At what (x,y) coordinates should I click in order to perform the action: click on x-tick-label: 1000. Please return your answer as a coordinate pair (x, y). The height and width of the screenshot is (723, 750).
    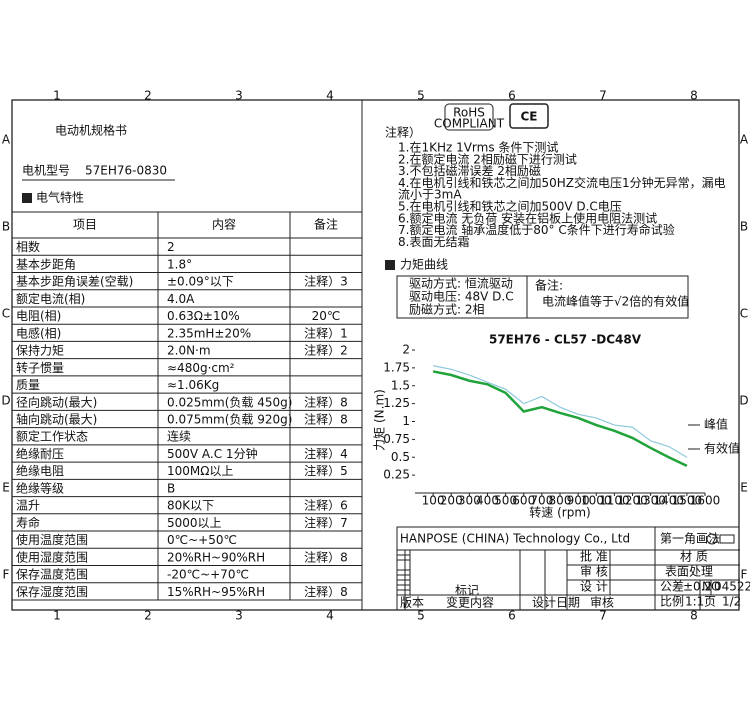
    Looking at the image, I should click on (596, 501).